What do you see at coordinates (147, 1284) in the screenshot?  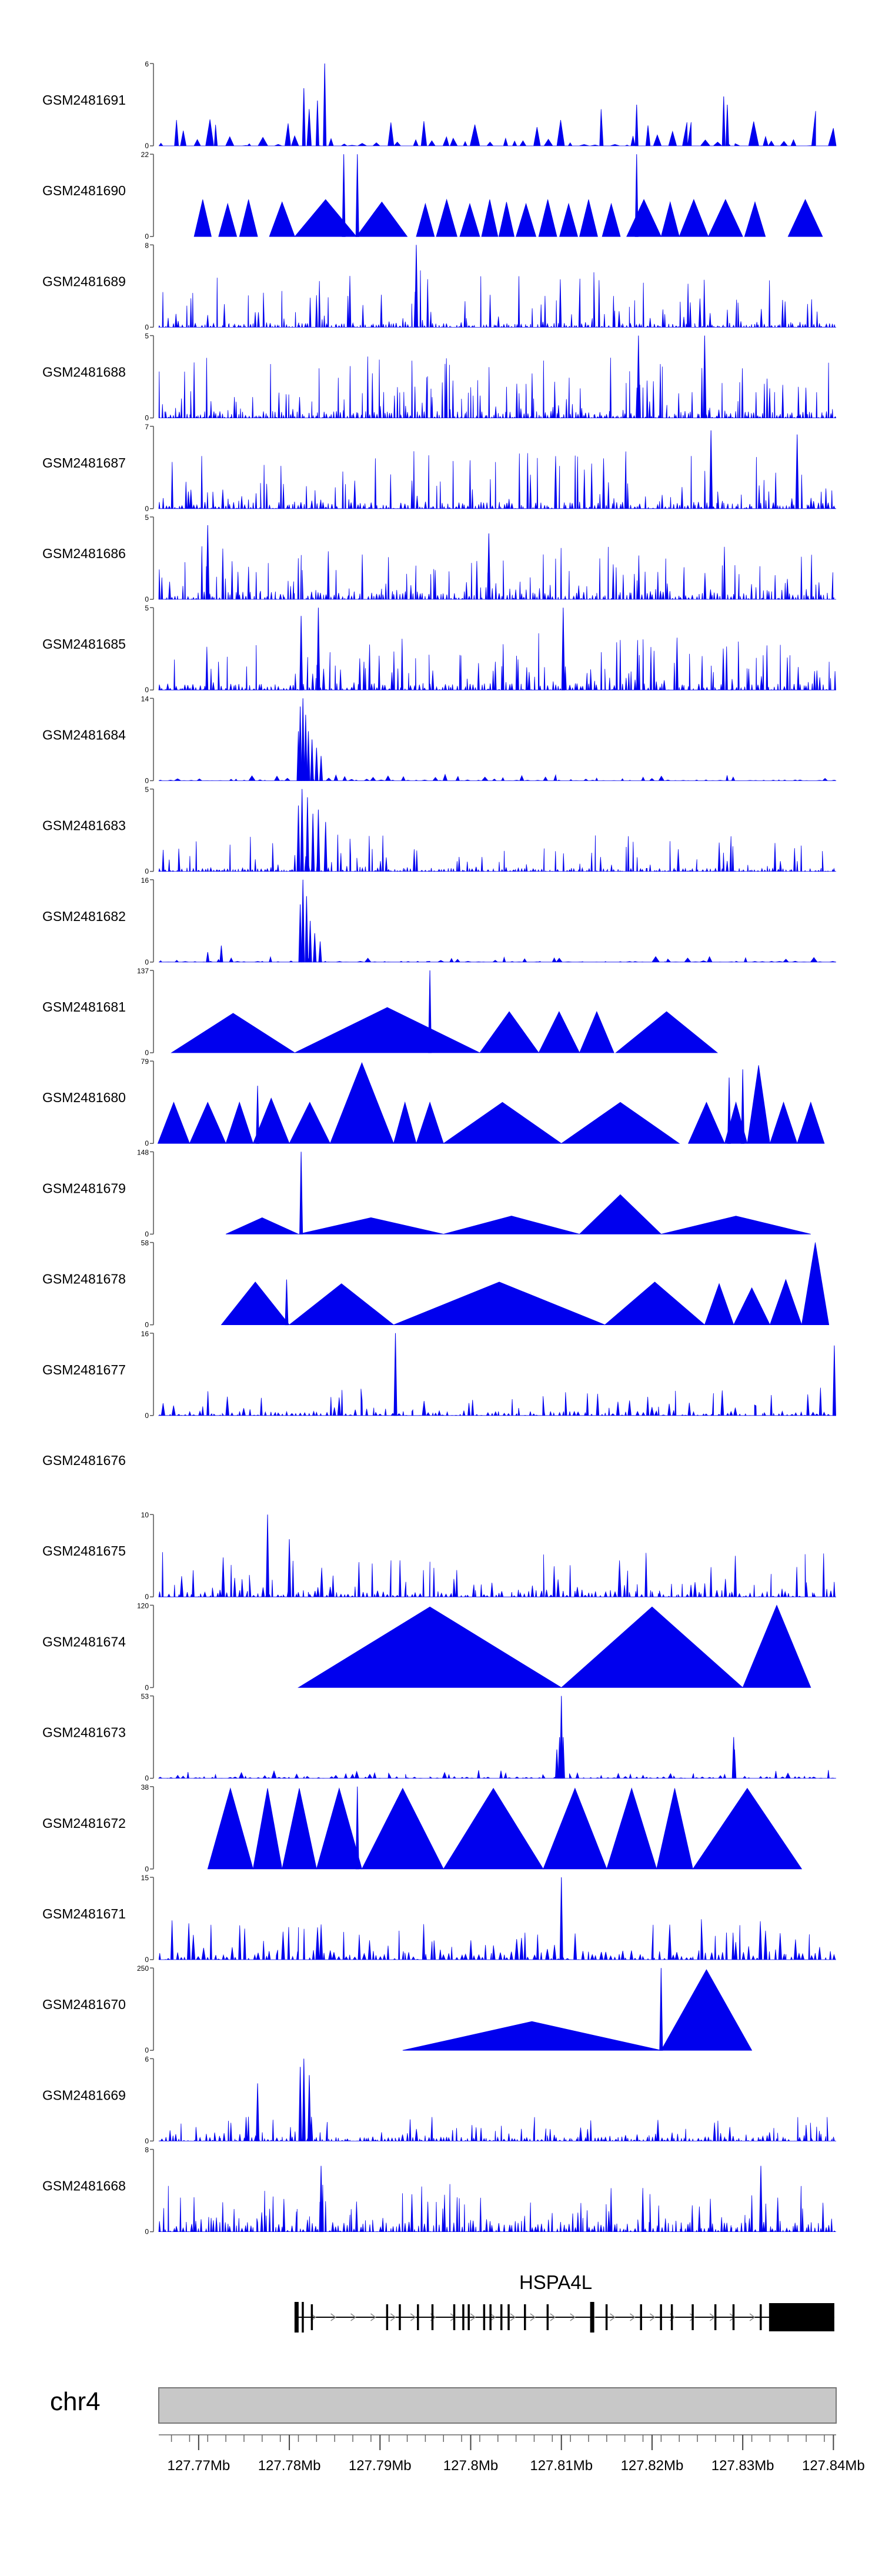 I see `y-axis: 58 0` at bounding box center [147, 1284].